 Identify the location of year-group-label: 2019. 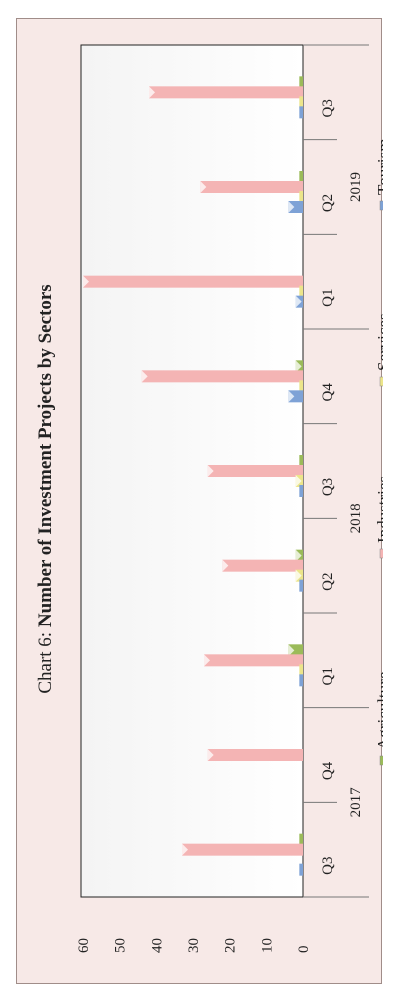
(356, 187).